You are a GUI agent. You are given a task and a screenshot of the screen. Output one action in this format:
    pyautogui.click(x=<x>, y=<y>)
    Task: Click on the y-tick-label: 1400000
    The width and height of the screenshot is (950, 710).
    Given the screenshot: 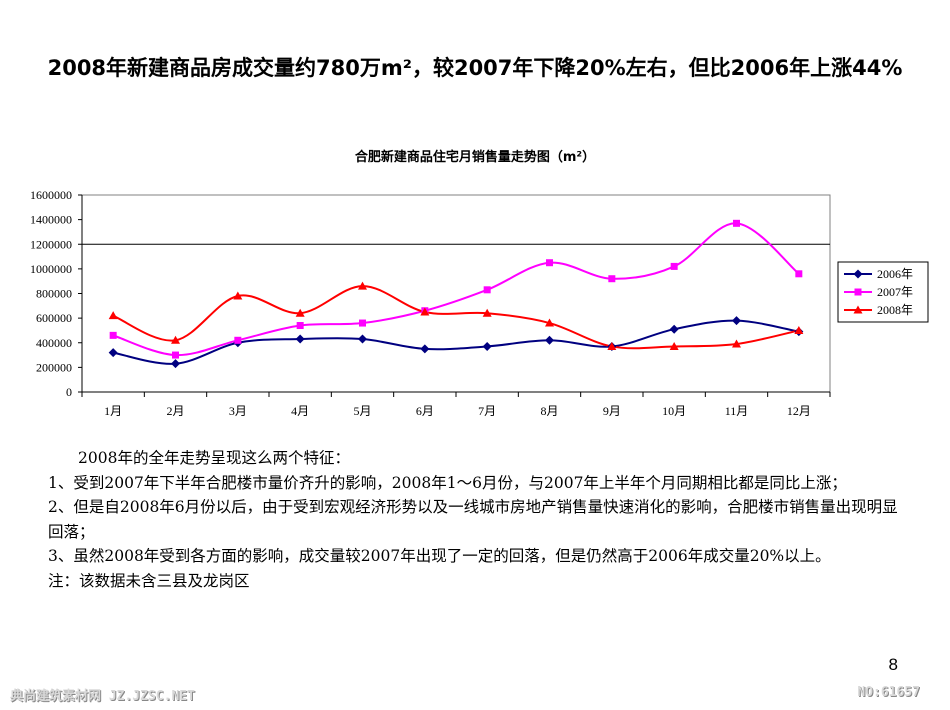 What is the action you would take?
    pyautogui.click(x=51, y=220)
    